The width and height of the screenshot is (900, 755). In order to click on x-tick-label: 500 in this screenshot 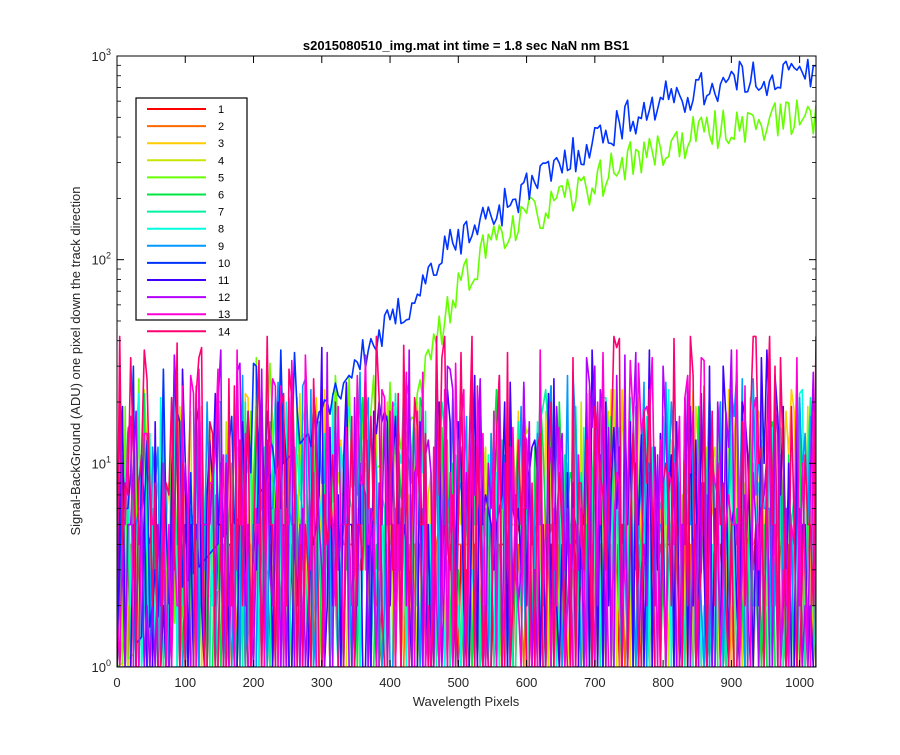, I will do `click(458, 682)`.